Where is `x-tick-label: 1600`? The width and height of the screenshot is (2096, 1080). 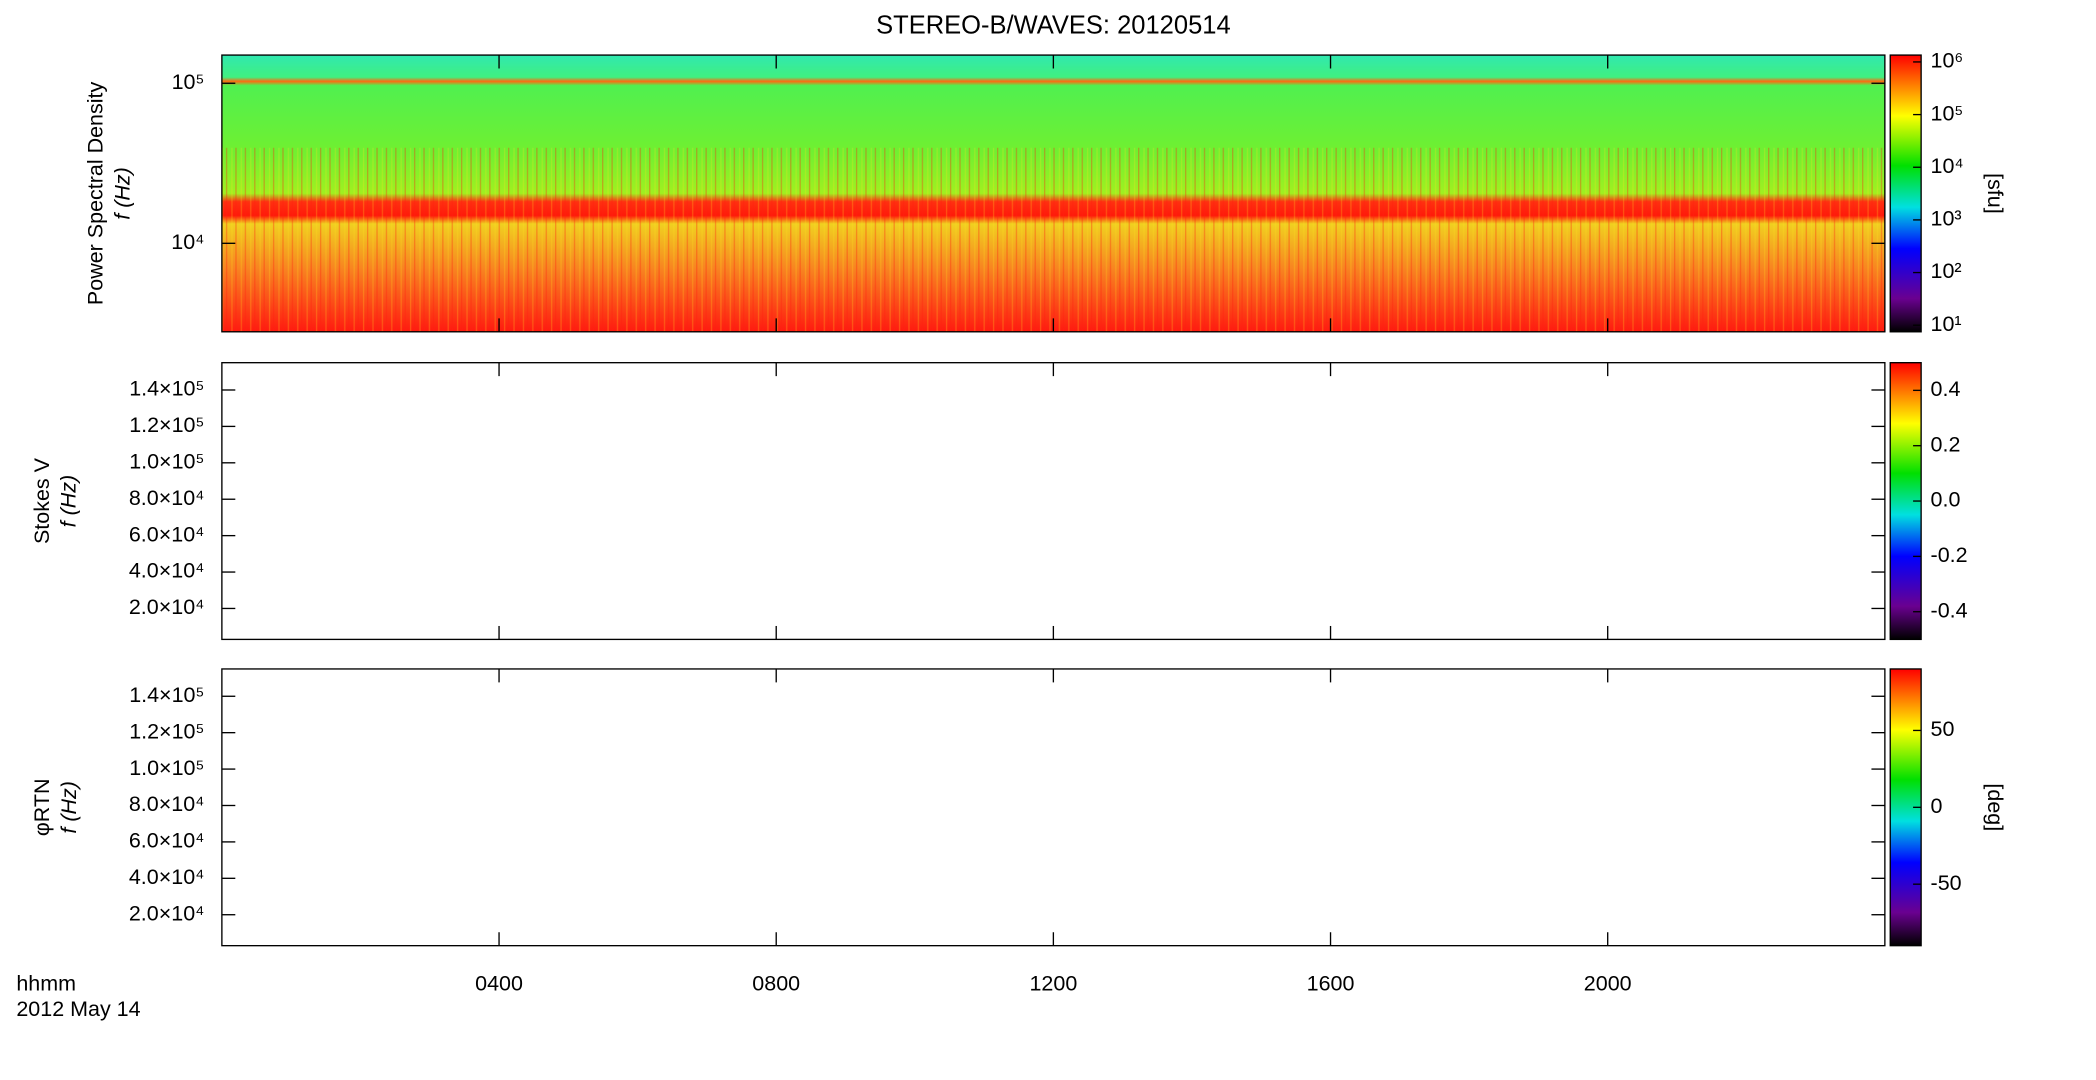 x-tick-label: 1600 is located at coordinates (1331, 983).